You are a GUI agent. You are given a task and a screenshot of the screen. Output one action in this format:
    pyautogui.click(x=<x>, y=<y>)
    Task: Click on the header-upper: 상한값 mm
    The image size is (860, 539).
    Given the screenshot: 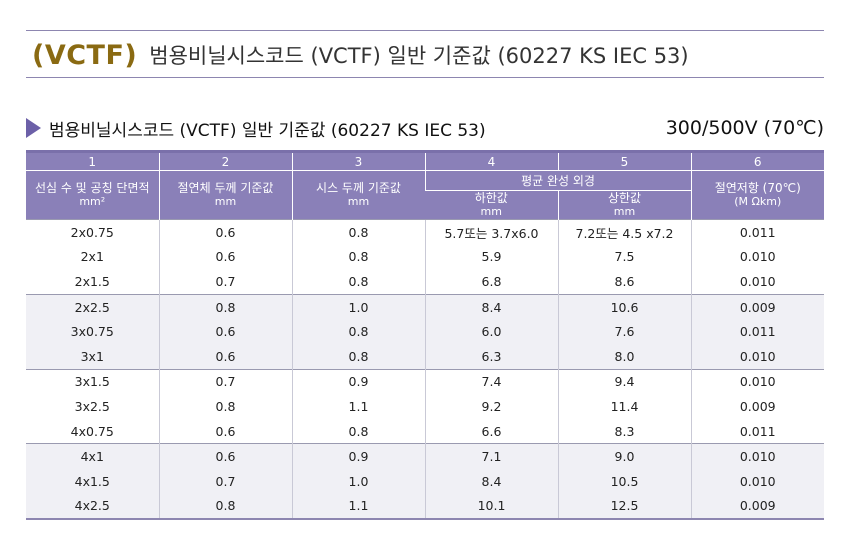 What is the action you would take?
    pyautogui.click(x=624, y=205)
    